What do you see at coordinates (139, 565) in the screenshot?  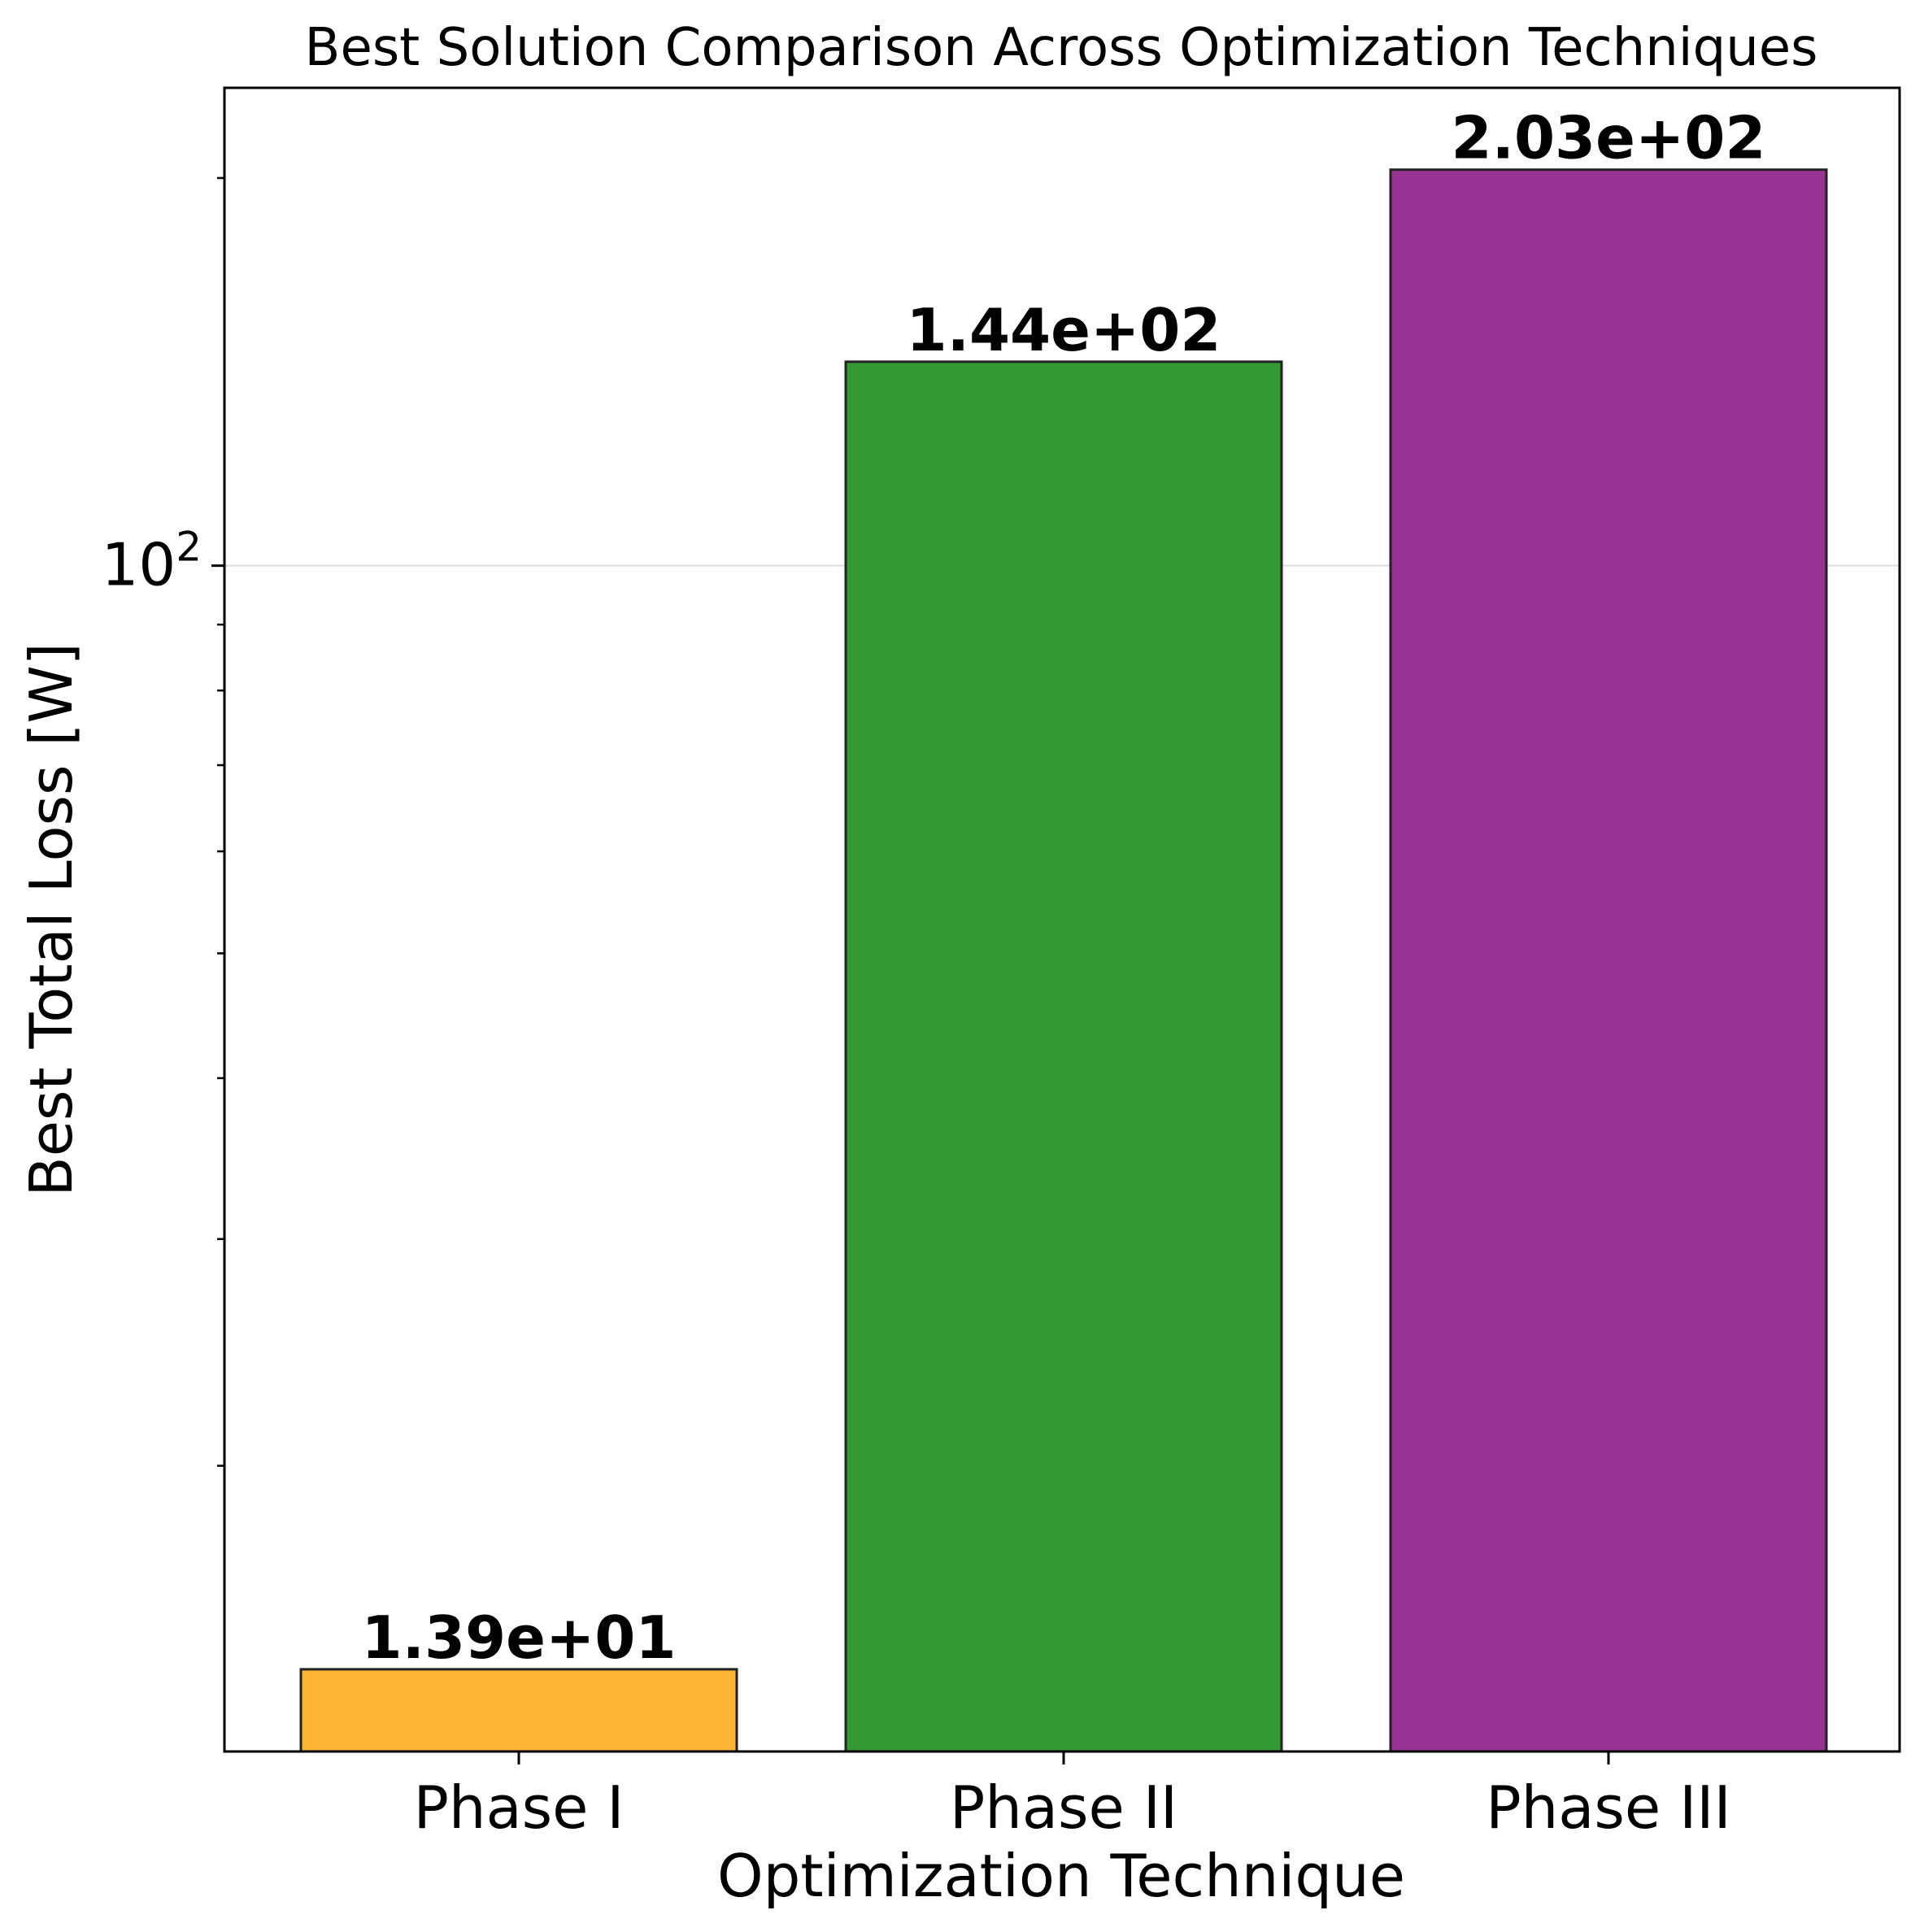 I see `y-tick-label-base: 10` at bounding box center [139, 565].